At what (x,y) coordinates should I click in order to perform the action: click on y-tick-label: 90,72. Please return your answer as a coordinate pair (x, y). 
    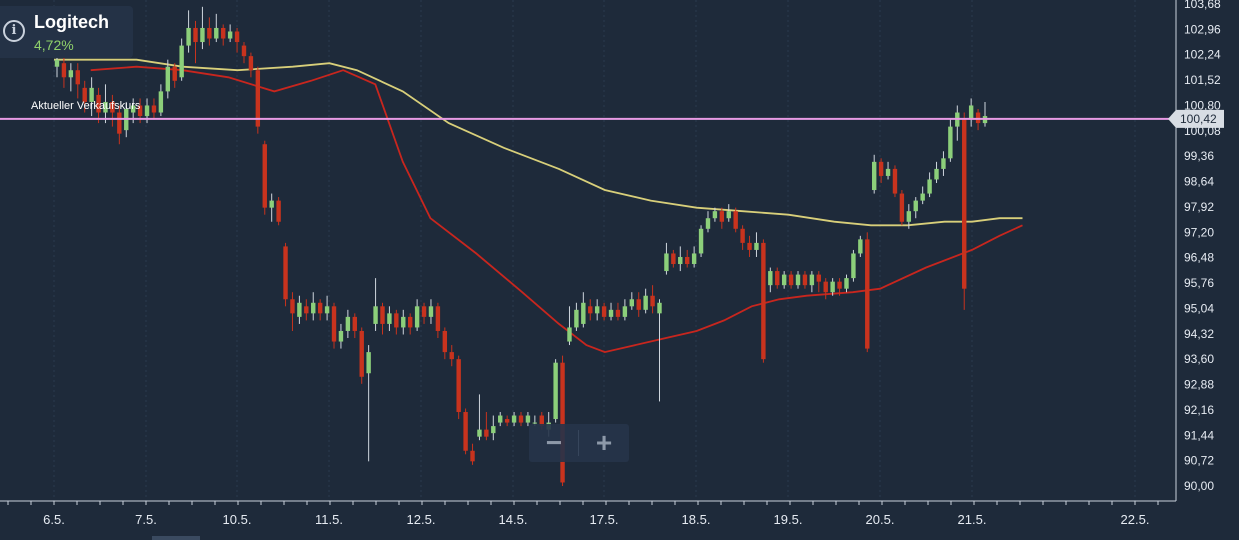
    Looking at the image, I should click on (1199, 461).